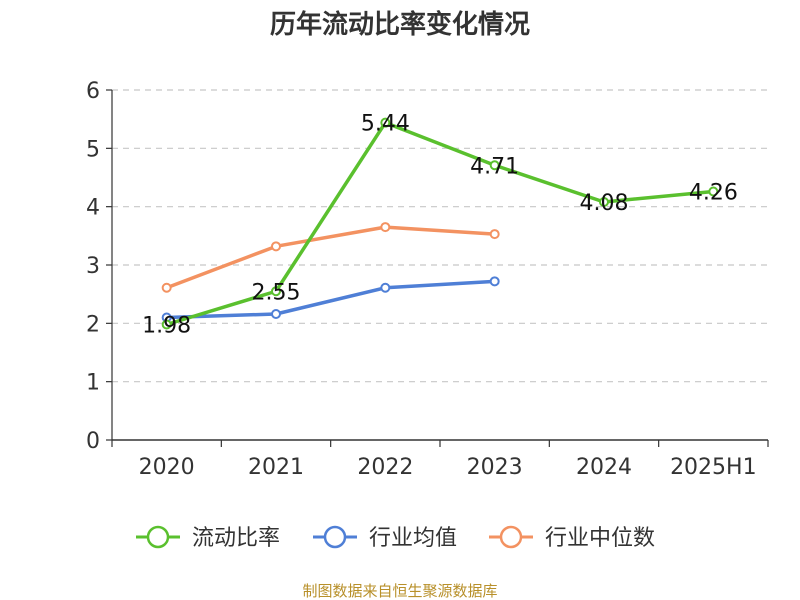 Image resolution: width=800 pixels, height=600 pixels. Describe the element at coordinates (600, 538) in the screenshot. I see `legend-label: 行业中位数` at that location.